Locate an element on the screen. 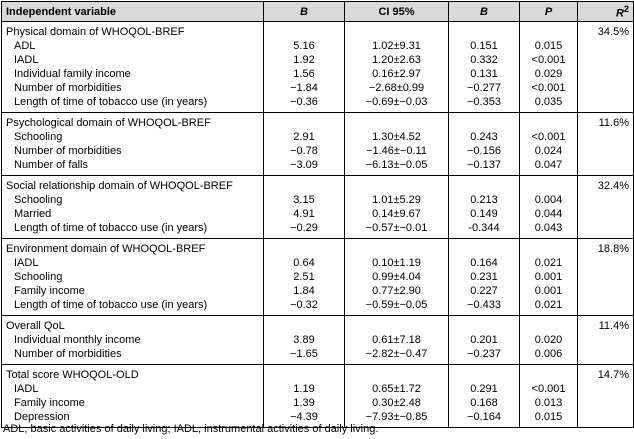 The image size is (634, 439). value-cell: −0.32 is located at coordinates (304, 307).